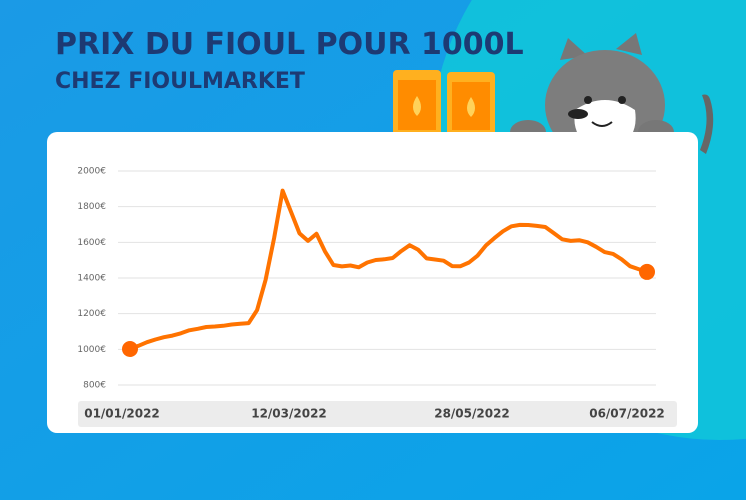  Describe the element at coordinates (444, 104) in the screenshot. I see `oil-cans` at that location.